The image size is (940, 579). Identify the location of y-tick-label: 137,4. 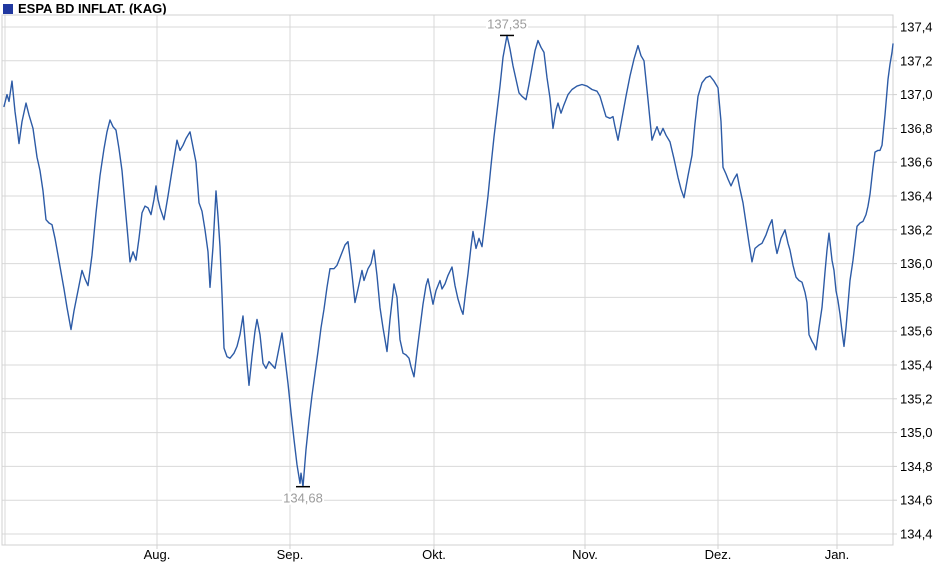
(916, 27).